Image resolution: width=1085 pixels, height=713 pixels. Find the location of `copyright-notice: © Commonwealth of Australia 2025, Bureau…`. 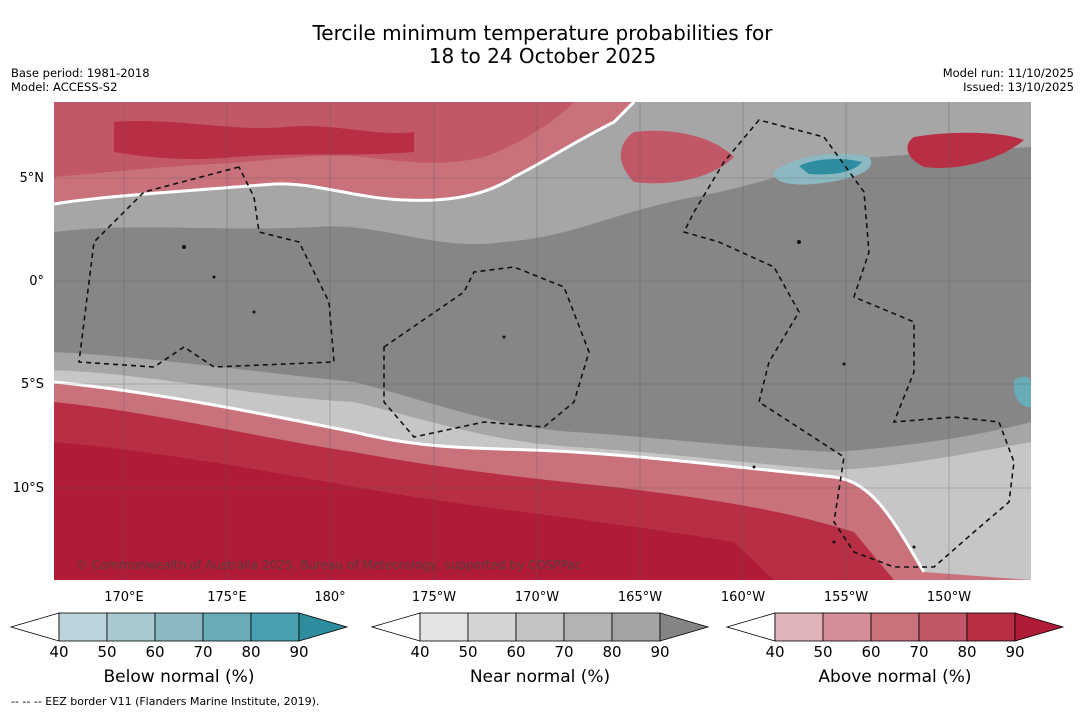

copyright-notice: © Commonwealth of Australia 2025, Bureau… is located at coordinates (329, 565).